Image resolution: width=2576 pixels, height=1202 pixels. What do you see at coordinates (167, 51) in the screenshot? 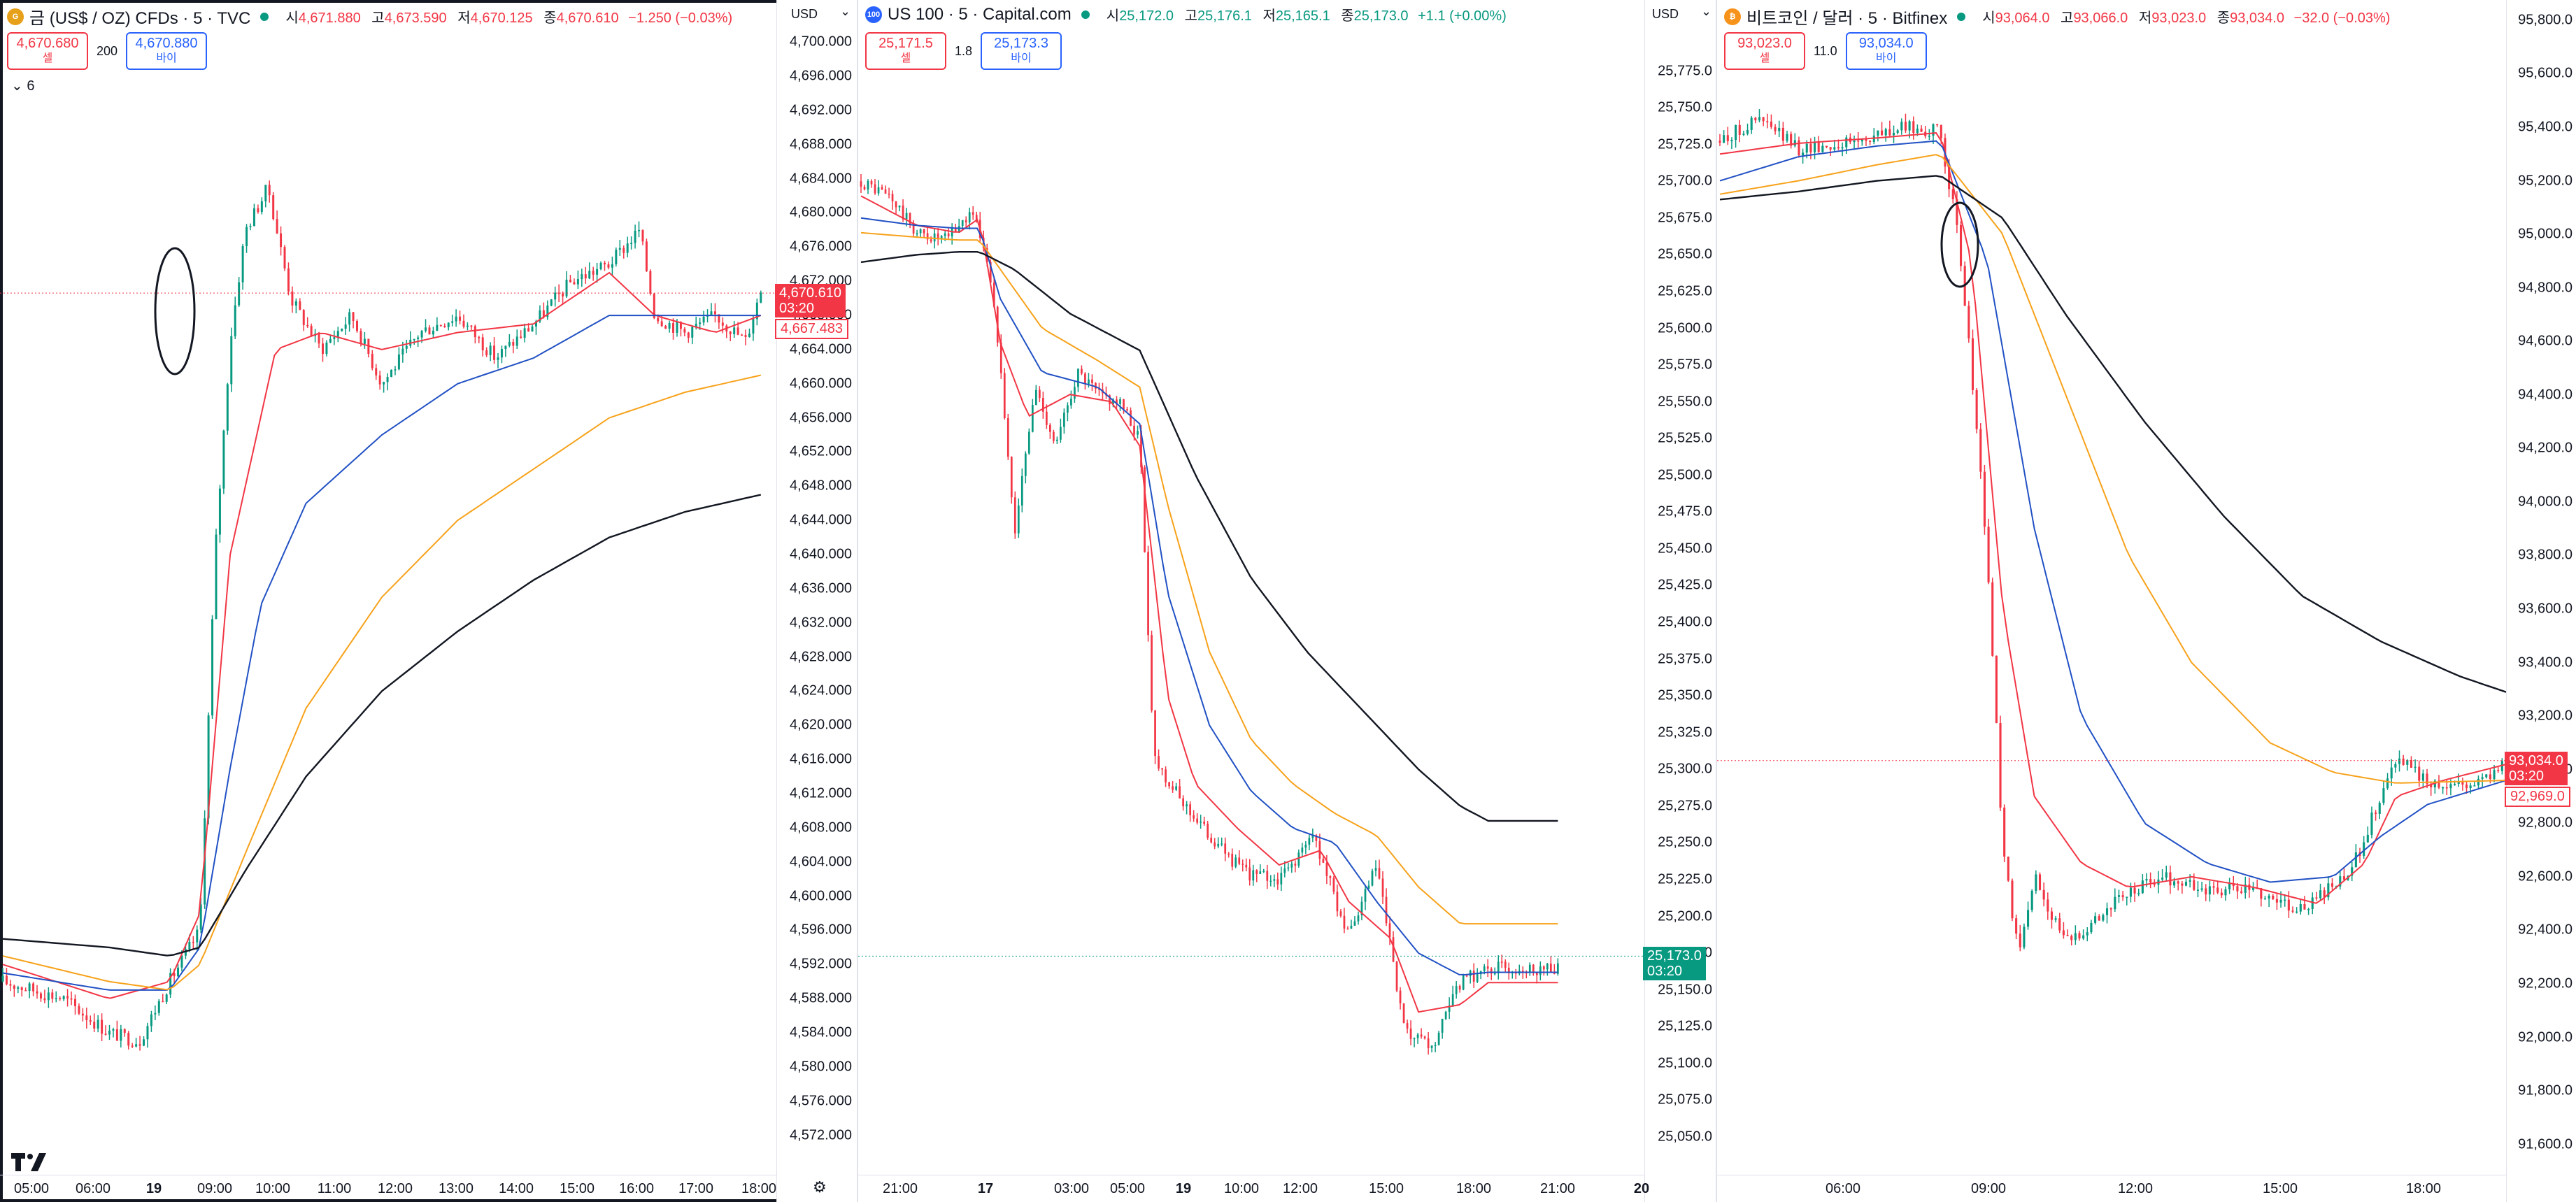
I see `buy-button: 4,670.880 바이` at bounding box center [167, 51].